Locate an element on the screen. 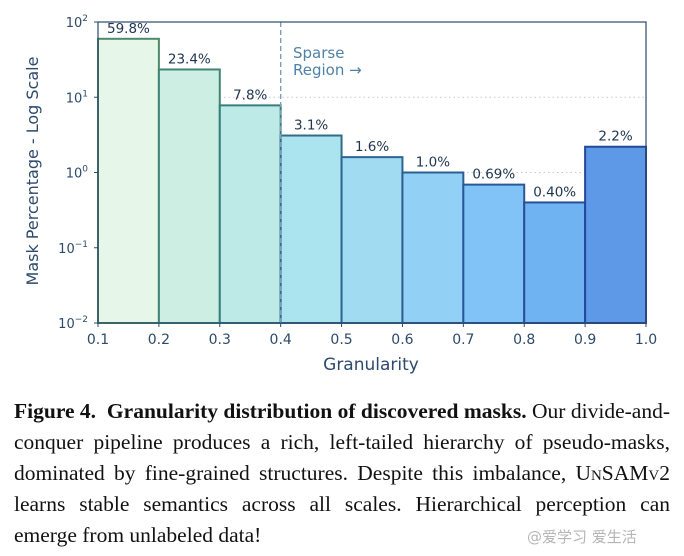 This screenshot has width=684, height=556. watermark: @爱学习 爱生活 is located at coordinates (582, 537).